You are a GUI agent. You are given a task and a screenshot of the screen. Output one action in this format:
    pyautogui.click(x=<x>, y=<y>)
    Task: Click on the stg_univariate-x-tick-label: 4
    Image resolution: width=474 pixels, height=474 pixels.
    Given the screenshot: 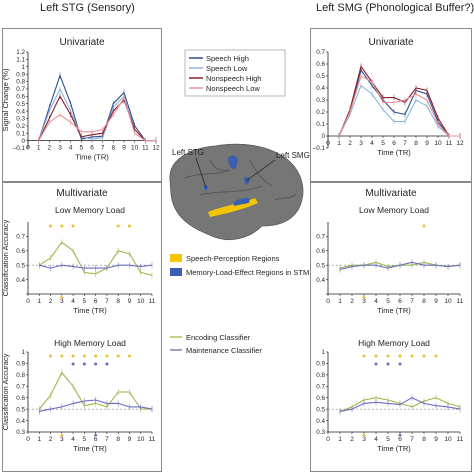 What is the action you would take?
    pyautogui.click(x=71, y=148)
    